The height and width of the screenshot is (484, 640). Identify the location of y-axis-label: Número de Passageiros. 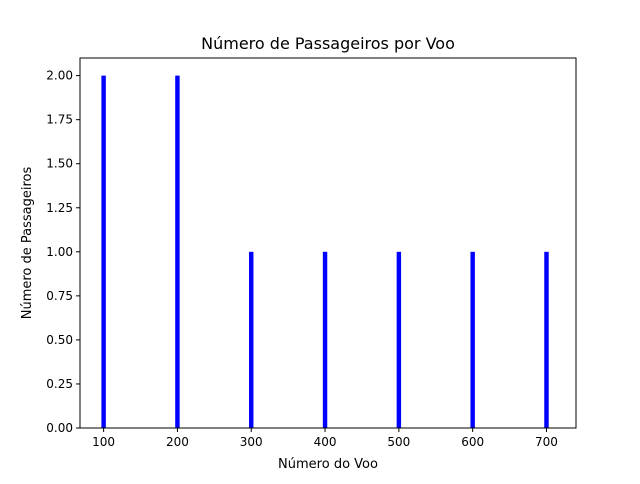
(27, 243).